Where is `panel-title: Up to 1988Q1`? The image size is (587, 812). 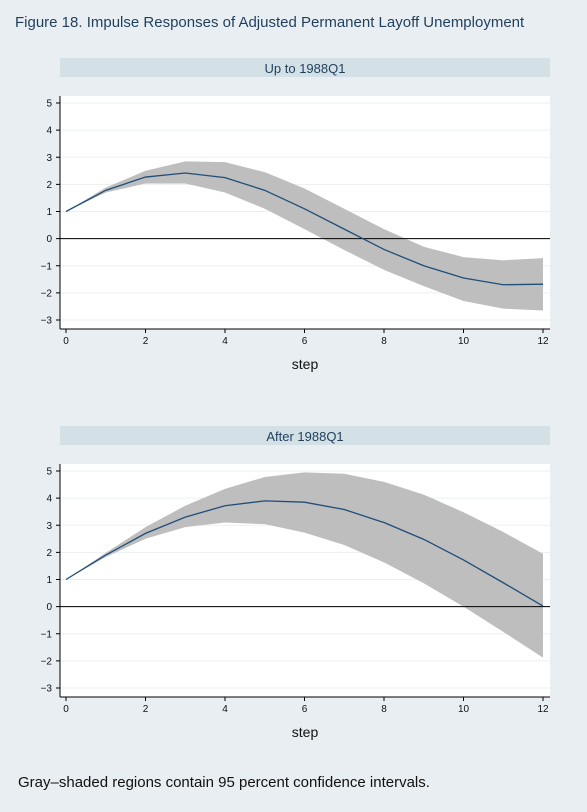 panel-title: Up to 1988Q1 is located at coordinates (305, 68).